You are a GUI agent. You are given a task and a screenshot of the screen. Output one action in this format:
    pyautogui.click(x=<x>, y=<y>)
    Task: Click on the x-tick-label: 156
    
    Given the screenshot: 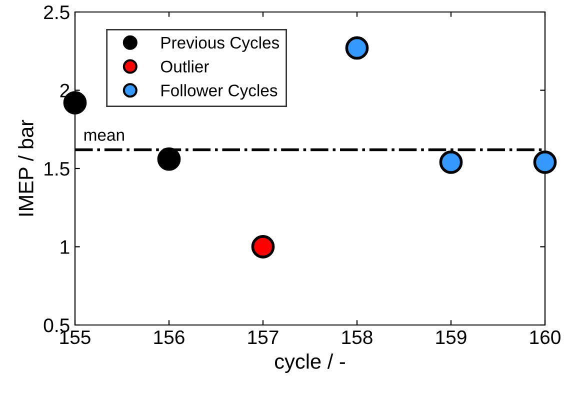 What is the action you would take?
    pyautogui.click(x=169, y=337)
    